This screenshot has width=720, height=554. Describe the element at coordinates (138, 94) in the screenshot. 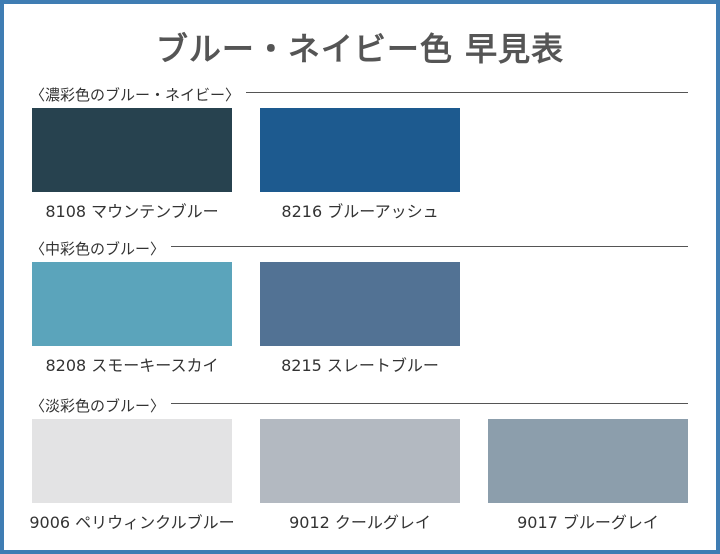

I see `section-heading: 〈濃彩色のブルー・ネイビー〉` at that location.